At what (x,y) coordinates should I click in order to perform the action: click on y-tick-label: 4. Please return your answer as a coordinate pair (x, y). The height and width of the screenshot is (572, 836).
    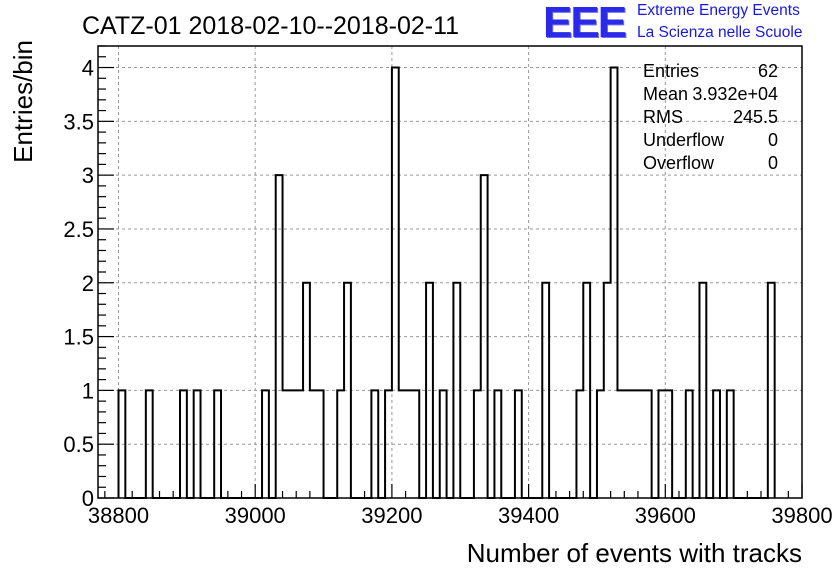
    Looking at the image, I should click on (88, 68).